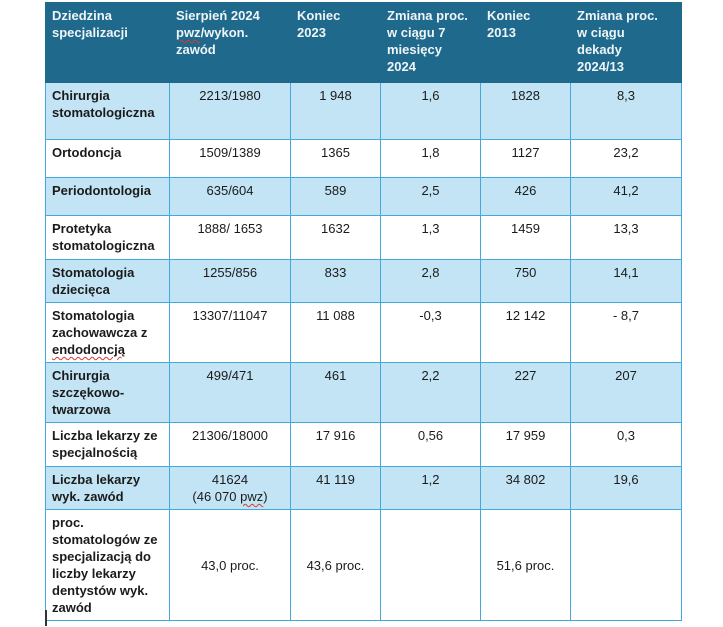 The width and height of the screenshot is (723, 627). I want to click on value-cell: 833, so click(335, 281).